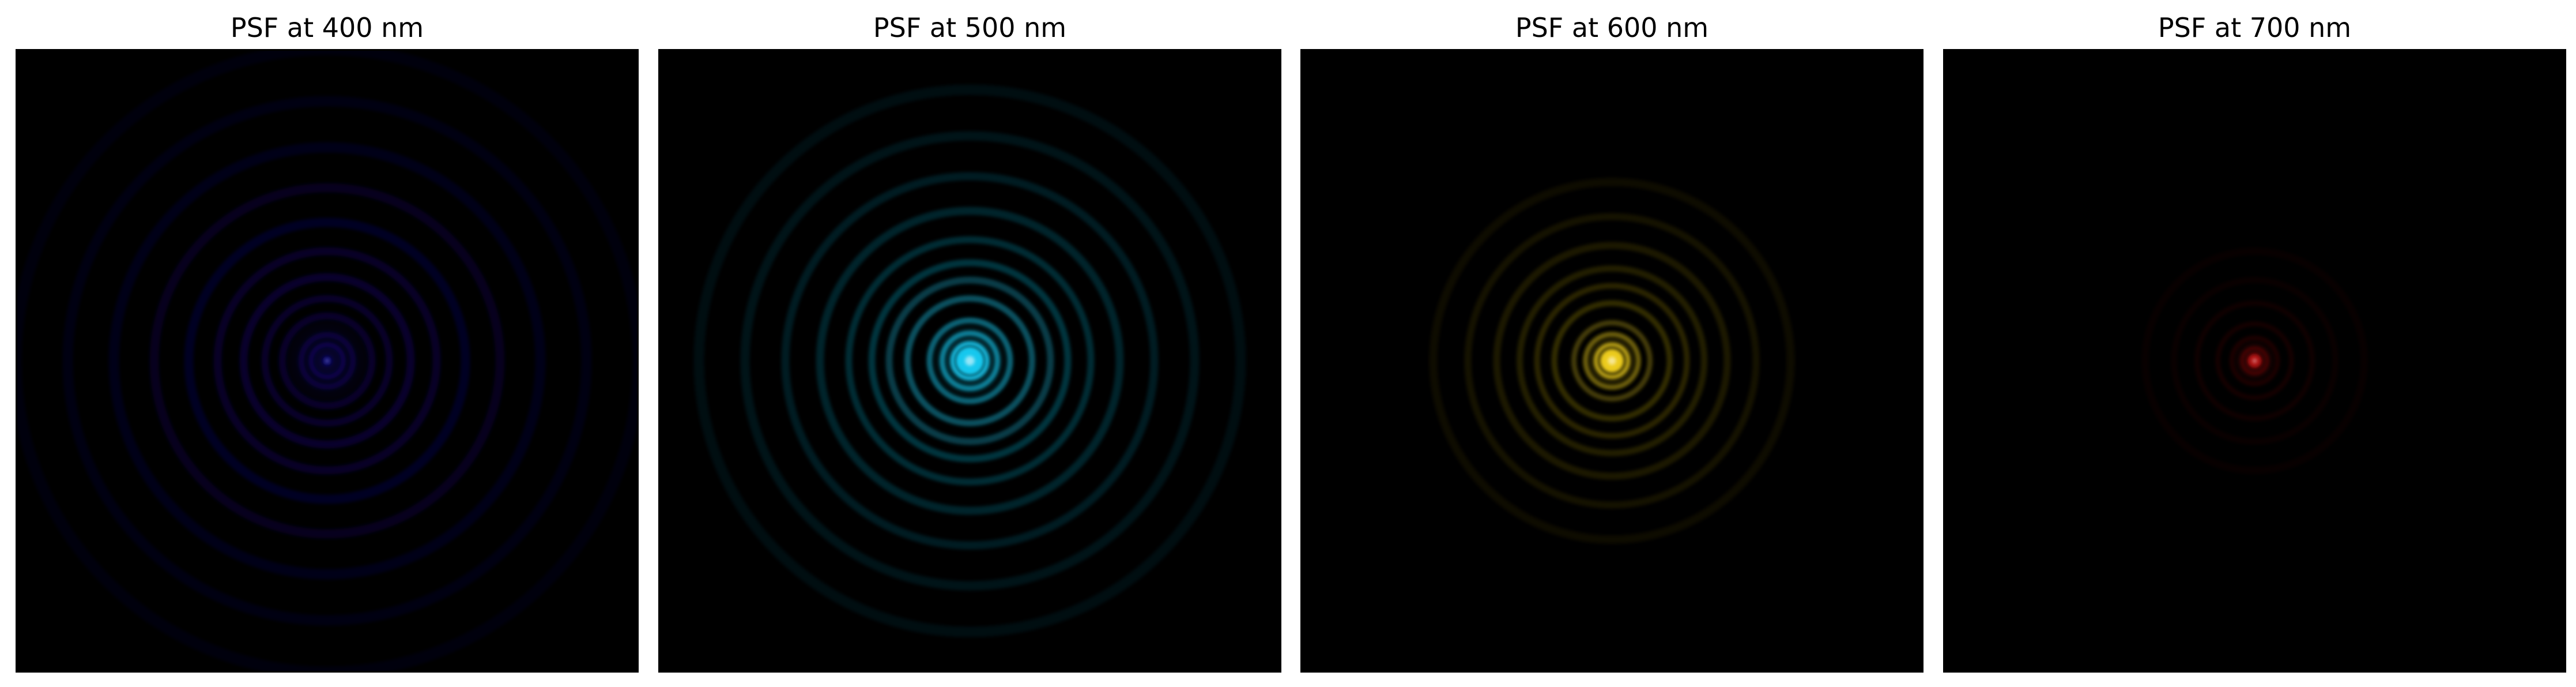 Image resolution: width=2576 pixels, height=687 pixels. I want to click on panel-title: PSF at 500 nm, so click(970, 27).